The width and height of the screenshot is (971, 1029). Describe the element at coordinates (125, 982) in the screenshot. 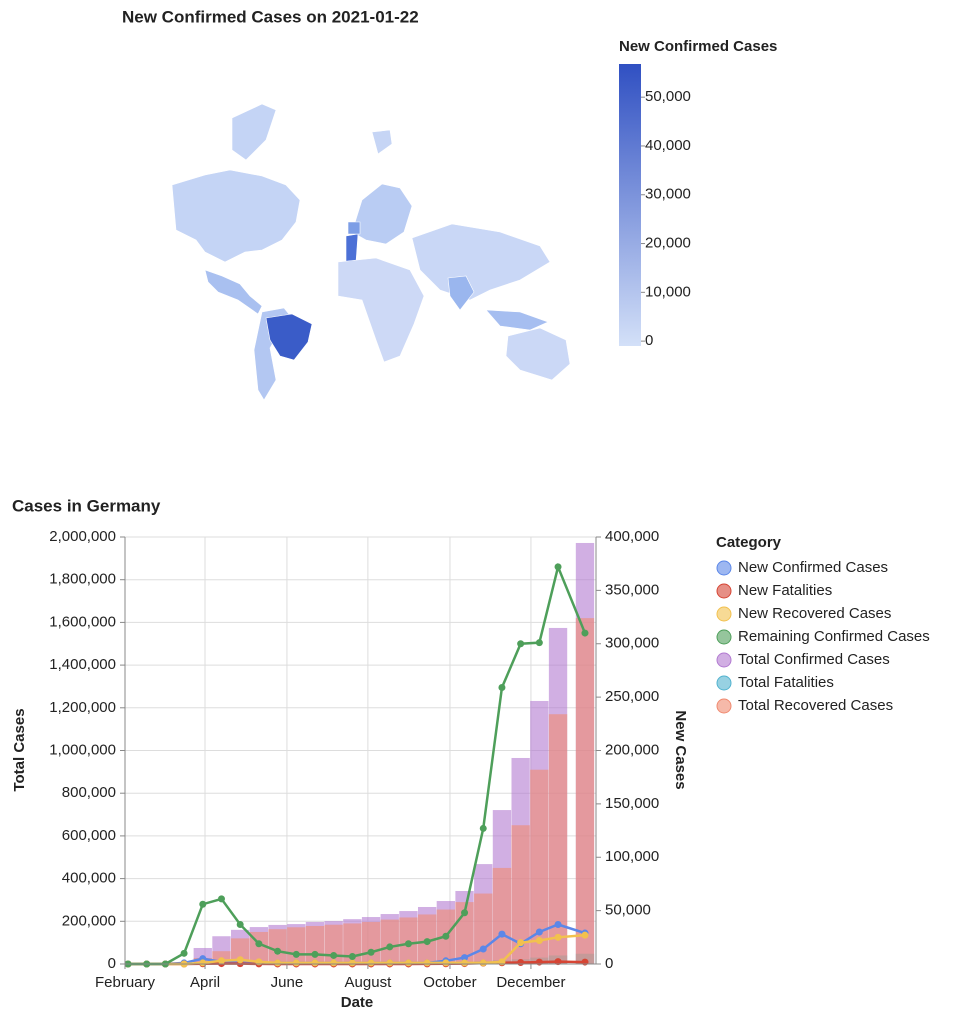

I see `x-tick-label: February` at that location.